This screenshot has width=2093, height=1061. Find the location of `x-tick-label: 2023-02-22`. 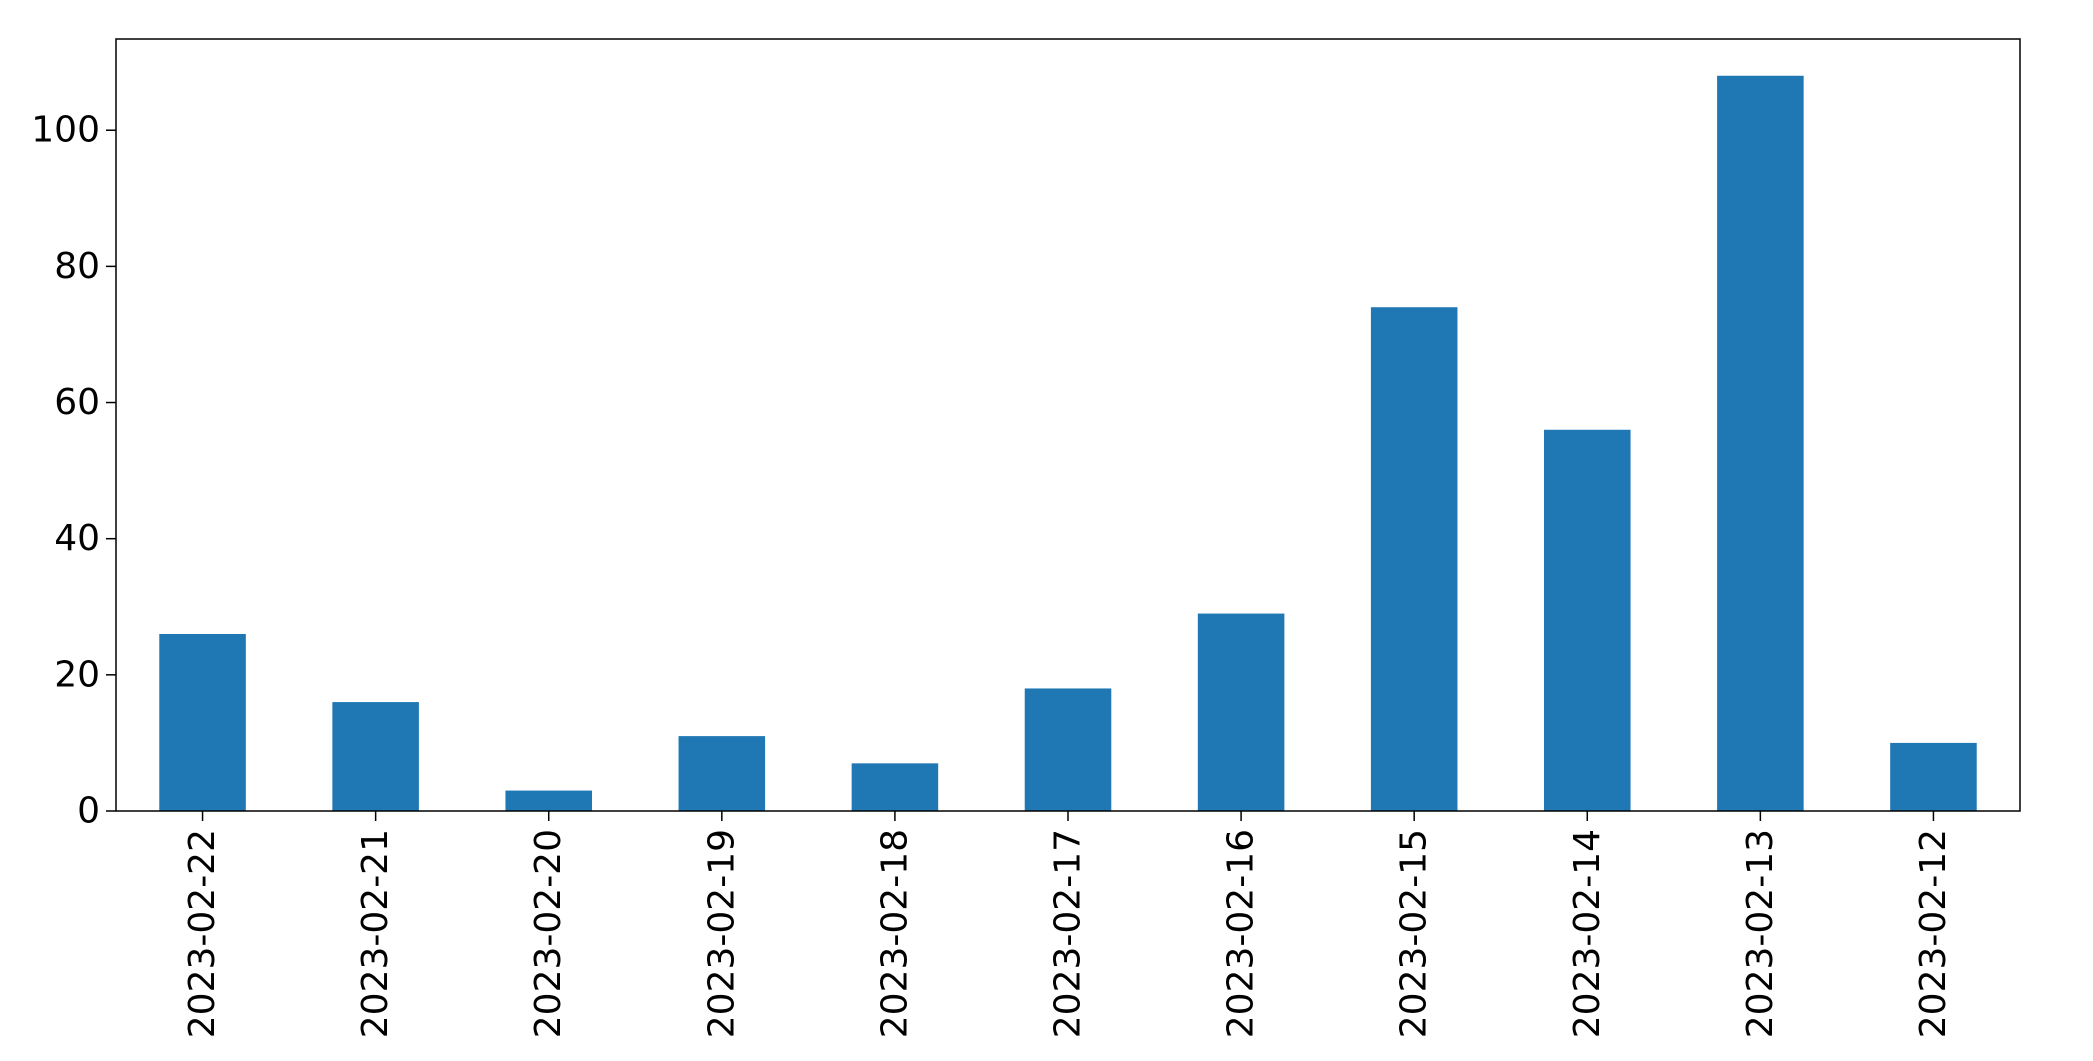

x-tick-label: 2023-02-22 is located at coordinates (202, 933).